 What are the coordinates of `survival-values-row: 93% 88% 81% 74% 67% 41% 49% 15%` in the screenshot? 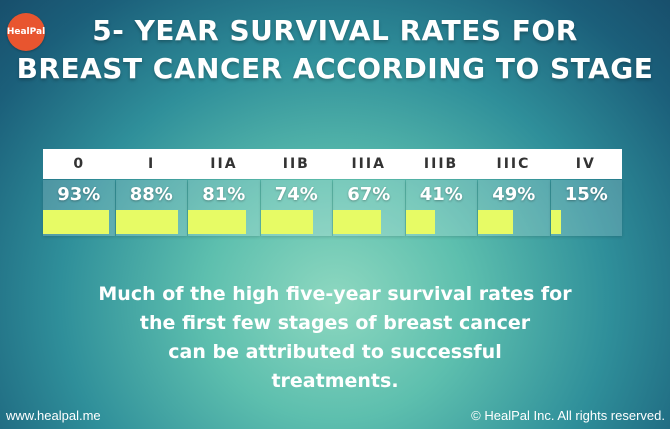 It's located at (332, 208).